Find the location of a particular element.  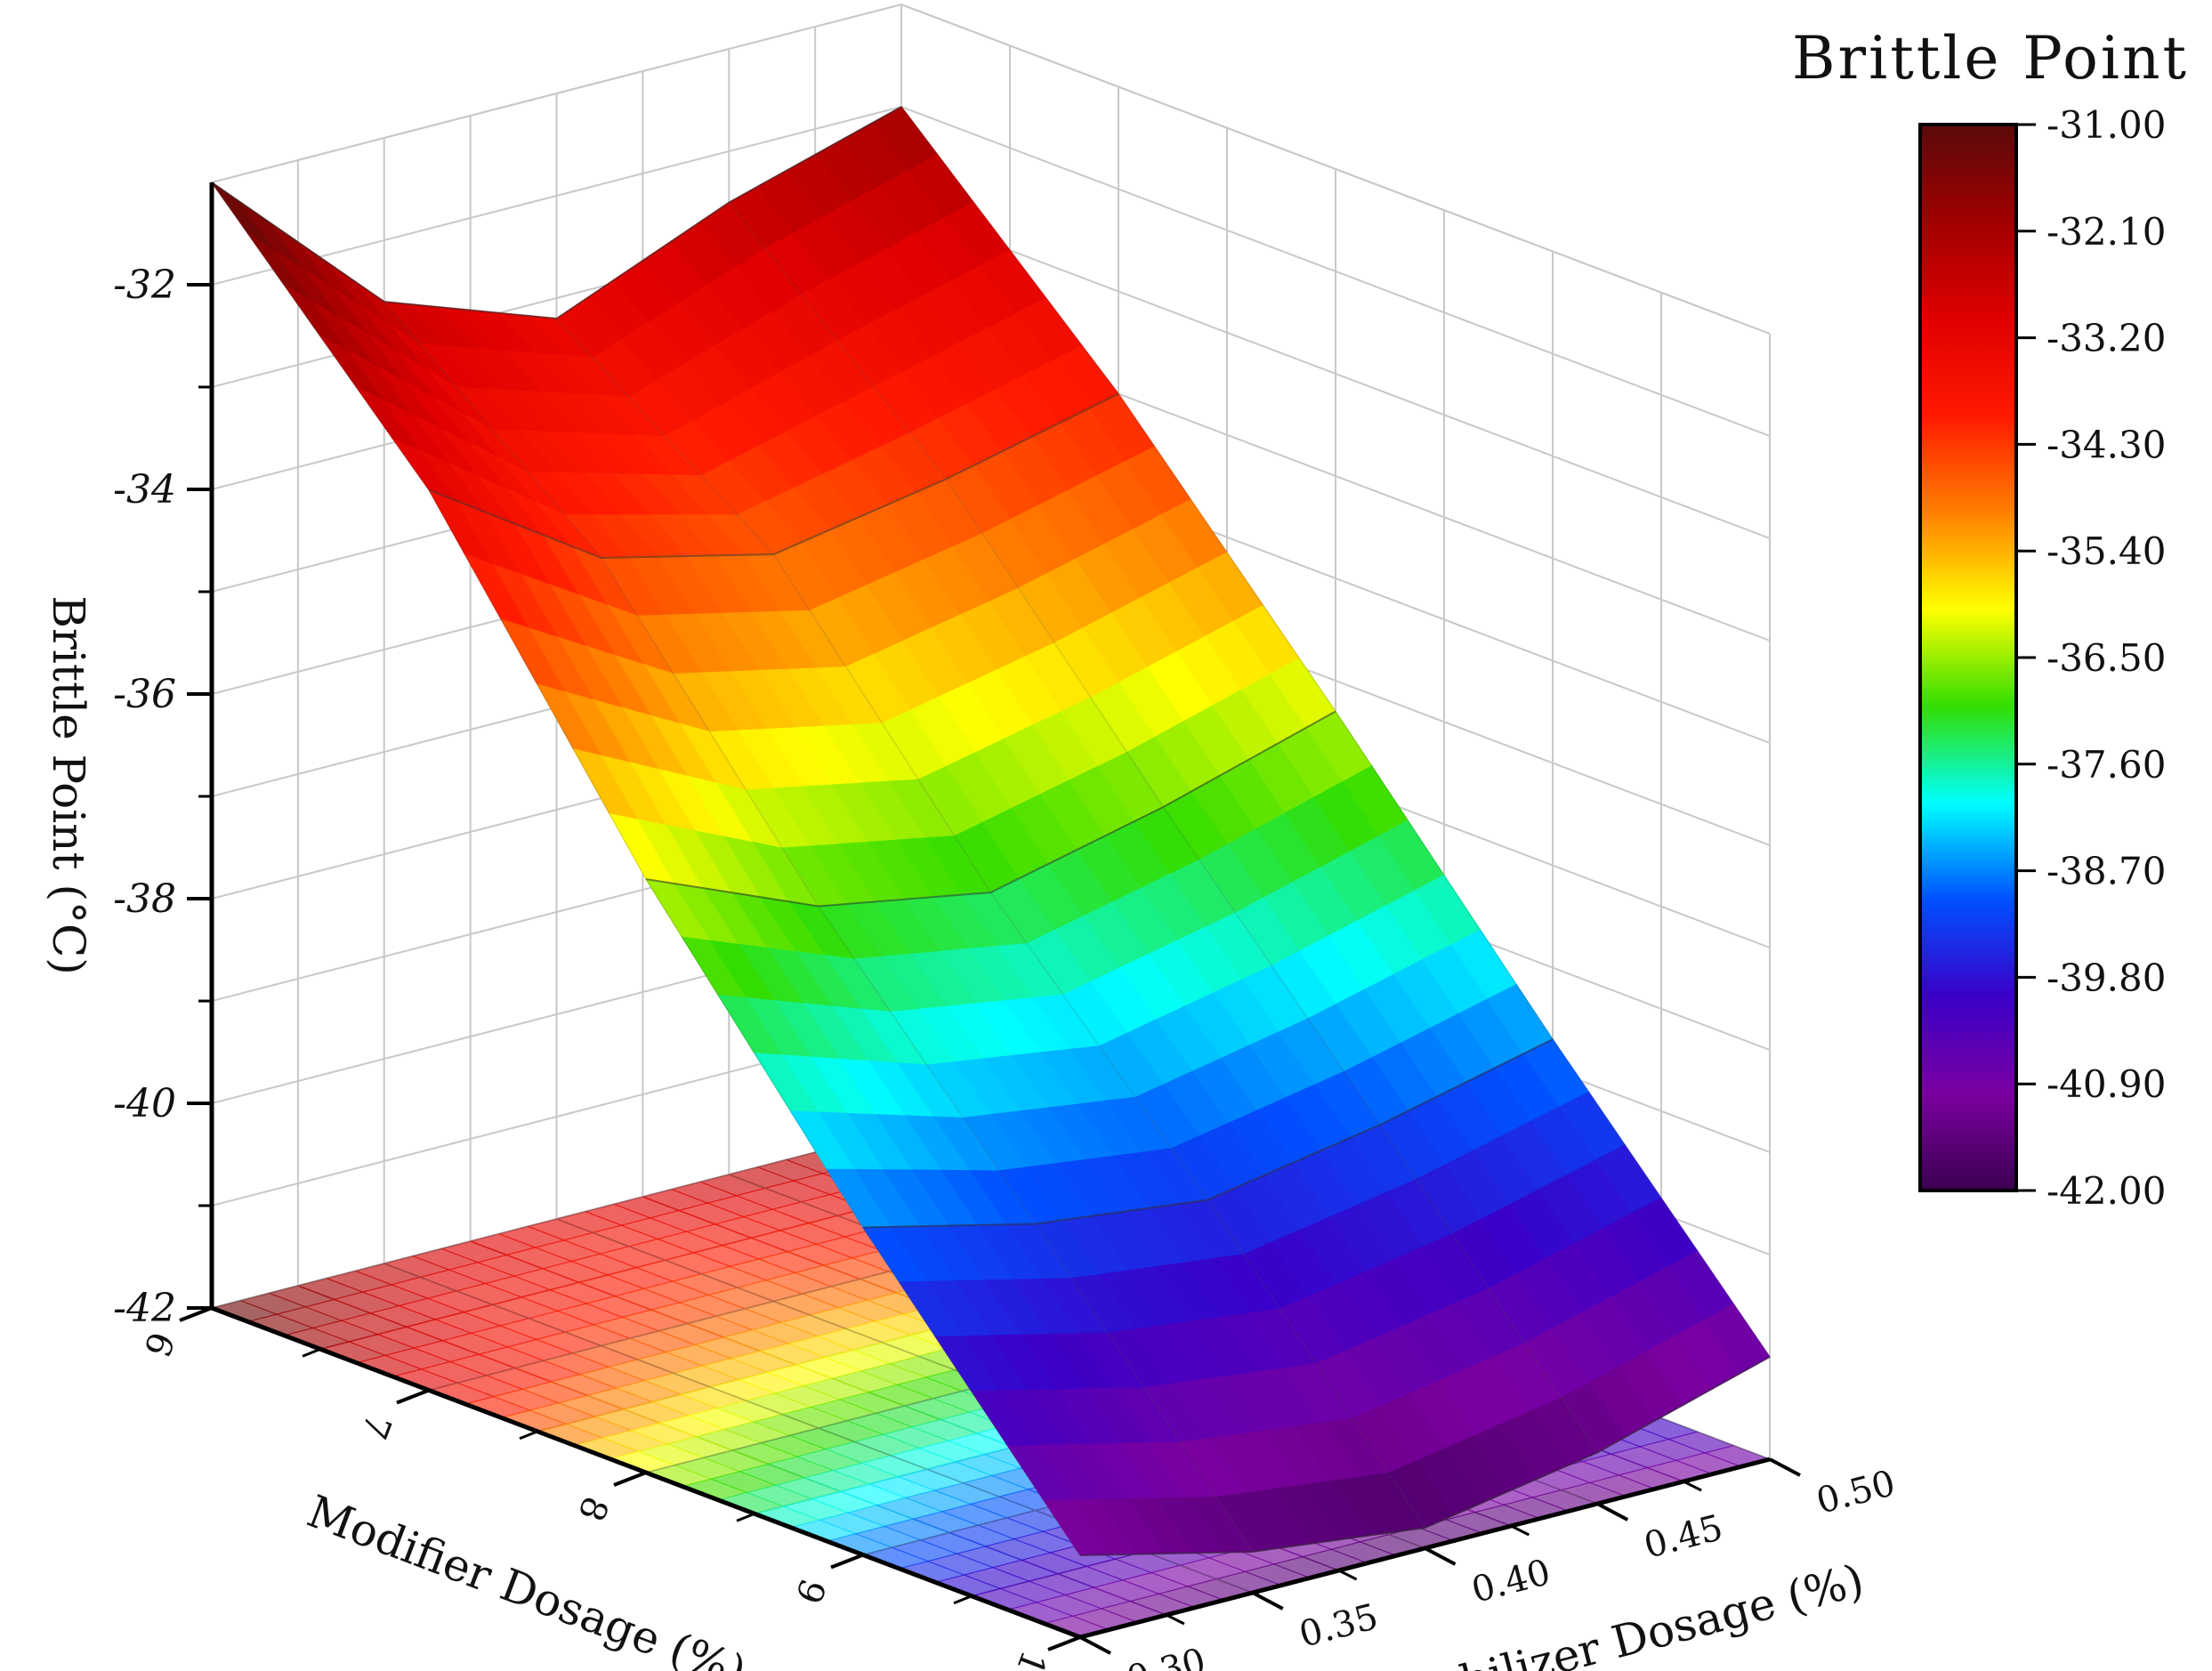

colorbar-tick-label: -35.40 is located at coordinates (2107, 551).